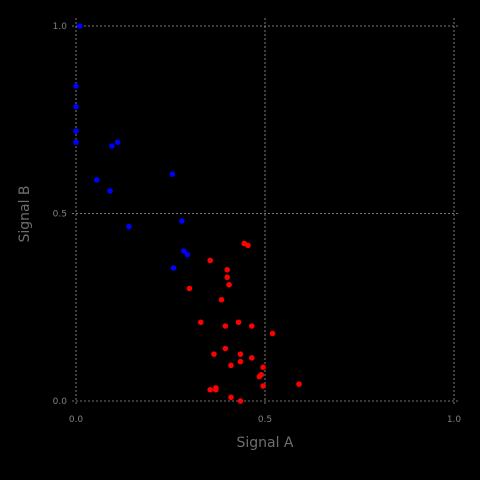 The height and width of the screenshot is (480, 480). I want to click on y-tick-label-0: 0.0, so click(60, 402).